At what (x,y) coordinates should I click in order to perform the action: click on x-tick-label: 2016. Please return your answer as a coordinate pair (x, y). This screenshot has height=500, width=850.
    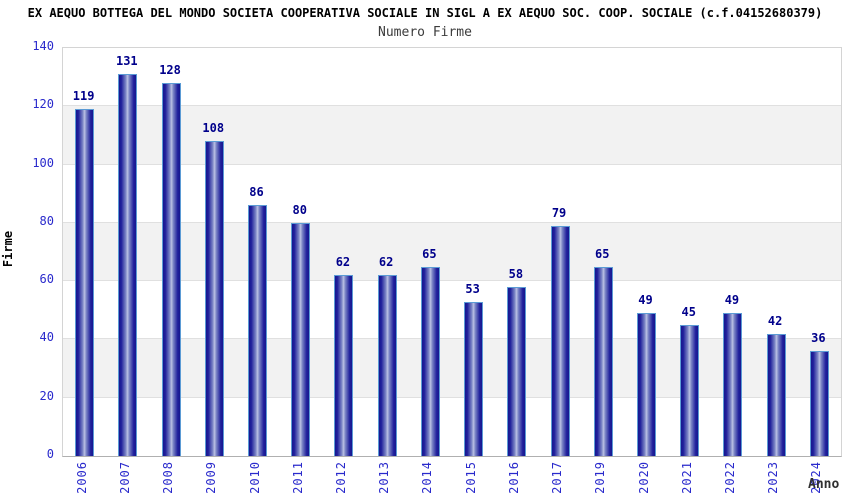
    Looking at the image, I should click on (513, 477).